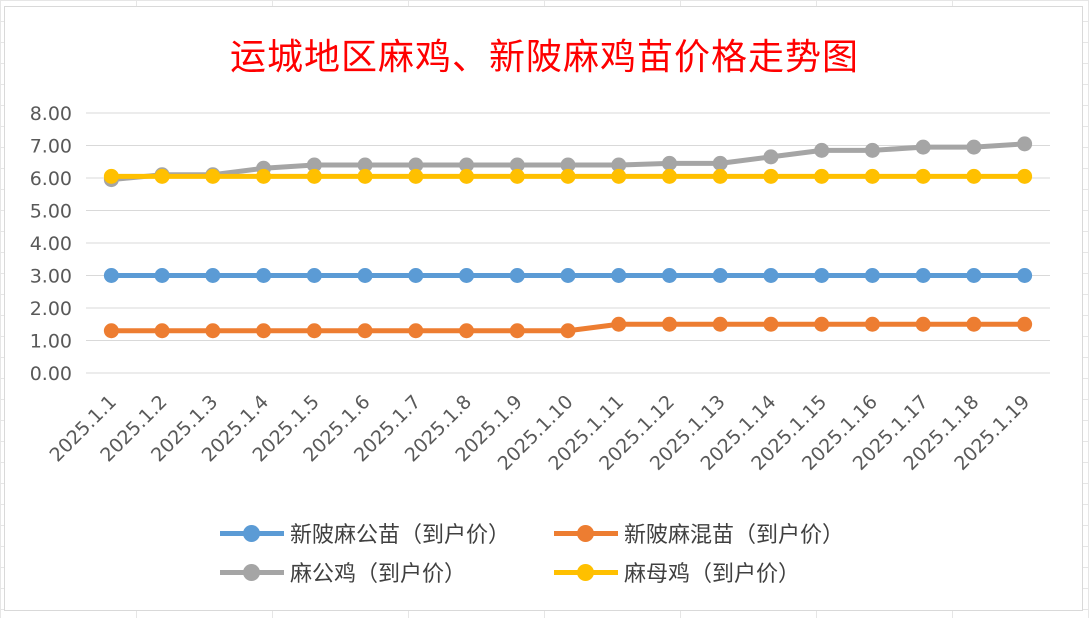 Image resolution: width=1089 pixels, height=618 pixels. Describe the element at coordinates (51, 114) in the screenshot. I see `y-tick-label: 8.00` at that location.